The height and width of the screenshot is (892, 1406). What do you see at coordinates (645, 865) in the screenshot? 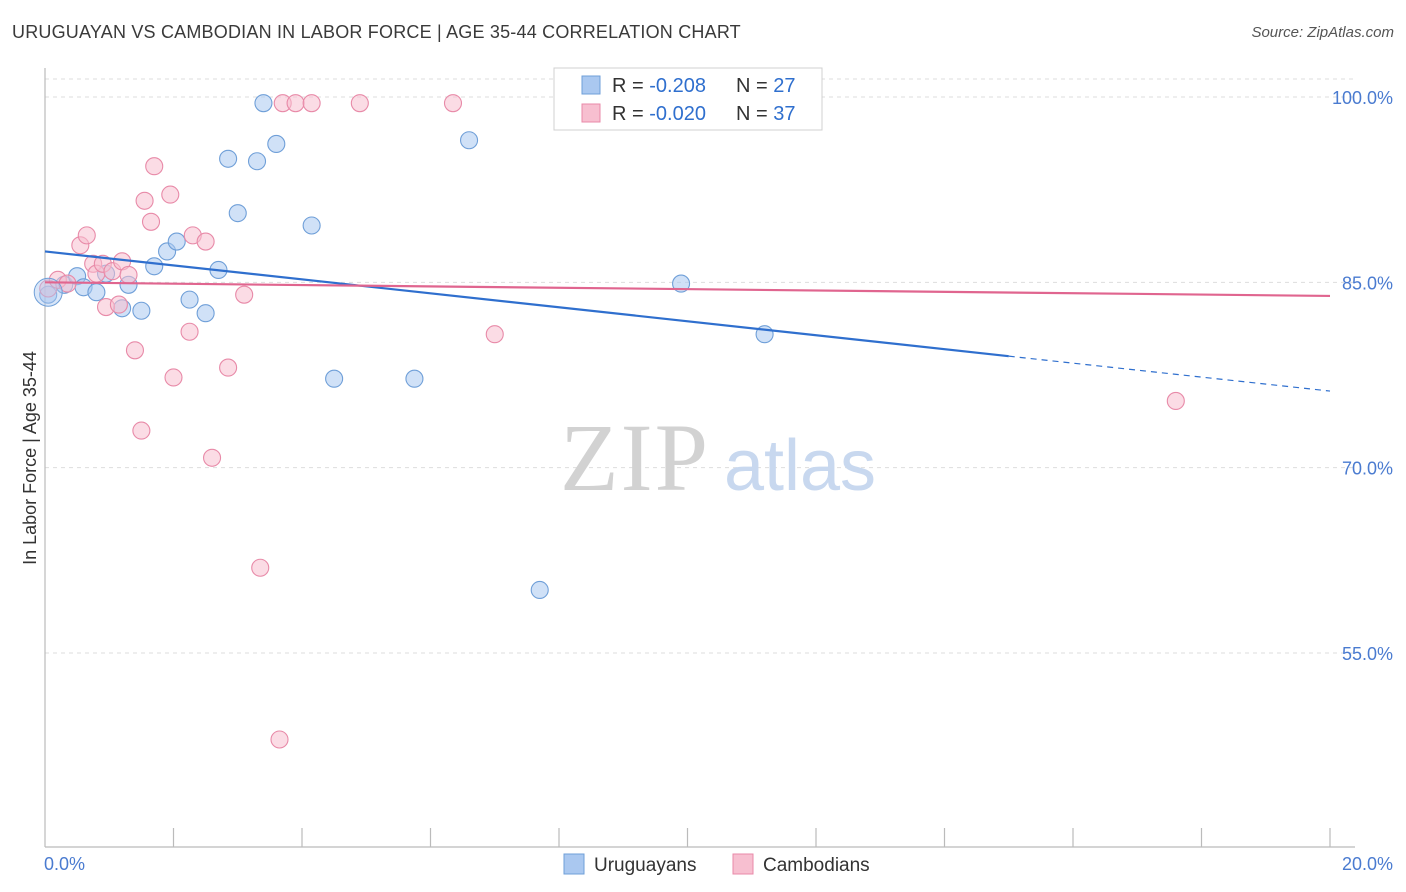
I see `bottom-legend-label-uruguayans: Uruguayans` at bounding box center [645, 865].